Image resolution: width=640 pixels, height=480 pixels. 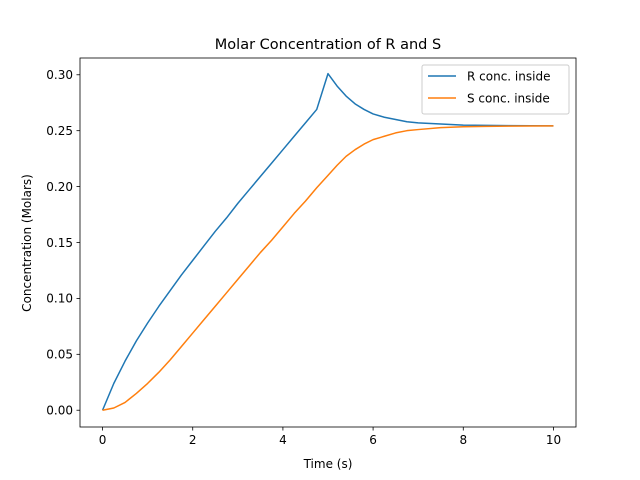 What do you see at coordinates (59, 243) in the screenshot?
I see `y-tick-label: 0.15` at bounding box center [59, 243].